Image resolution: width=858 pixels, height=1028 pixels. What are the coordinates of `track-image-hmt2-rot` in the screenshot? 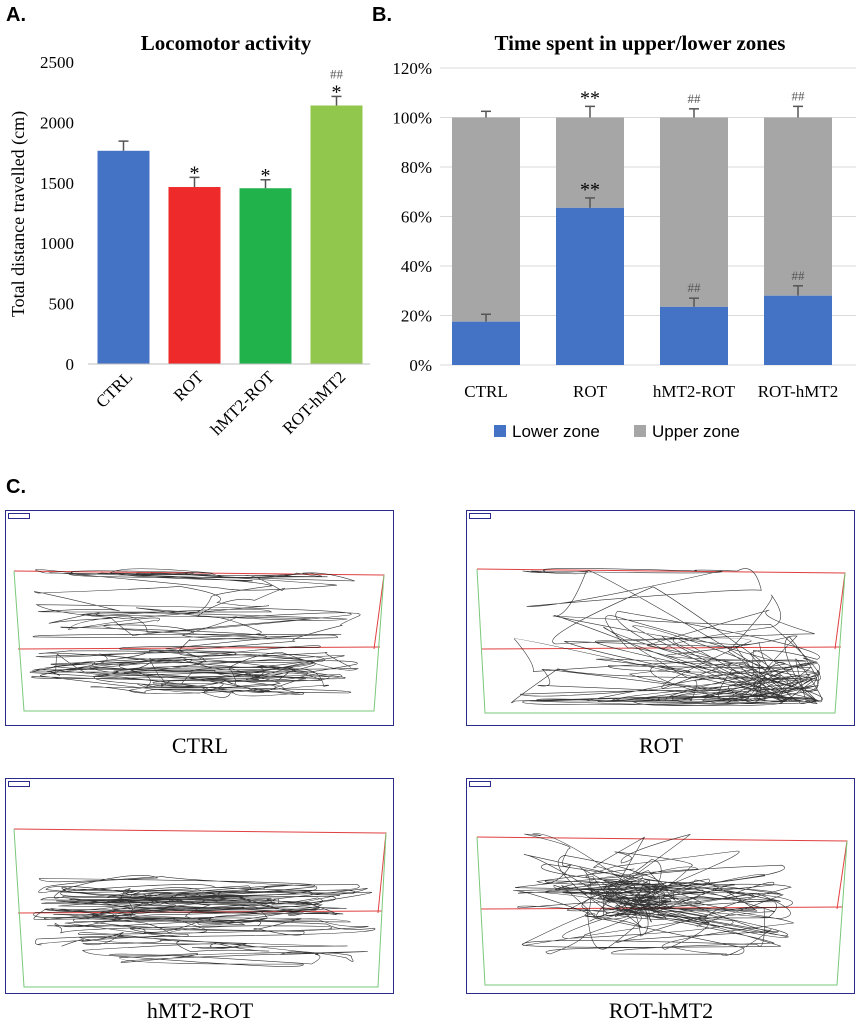 It's located at (199, 886).